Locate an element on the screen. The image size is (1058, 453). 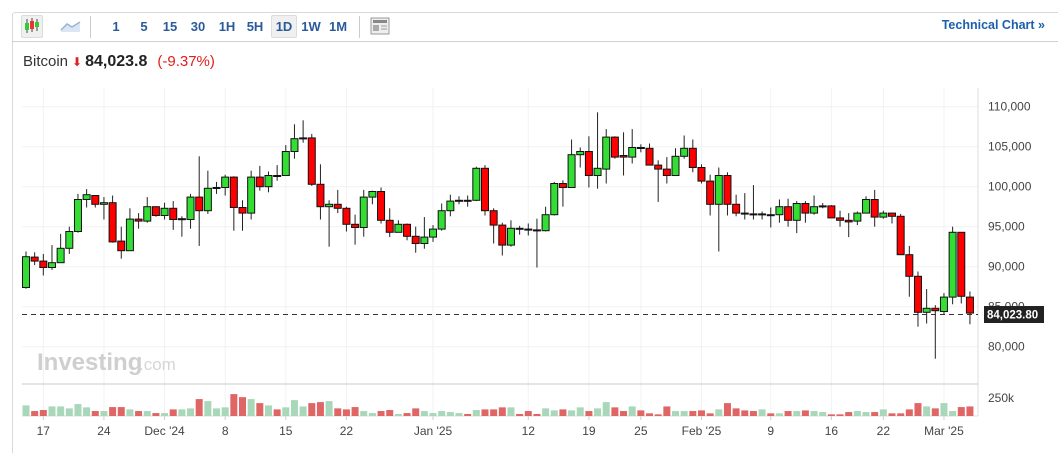
y-tick-label: 100,000 is located at coordinates (1010, 187).